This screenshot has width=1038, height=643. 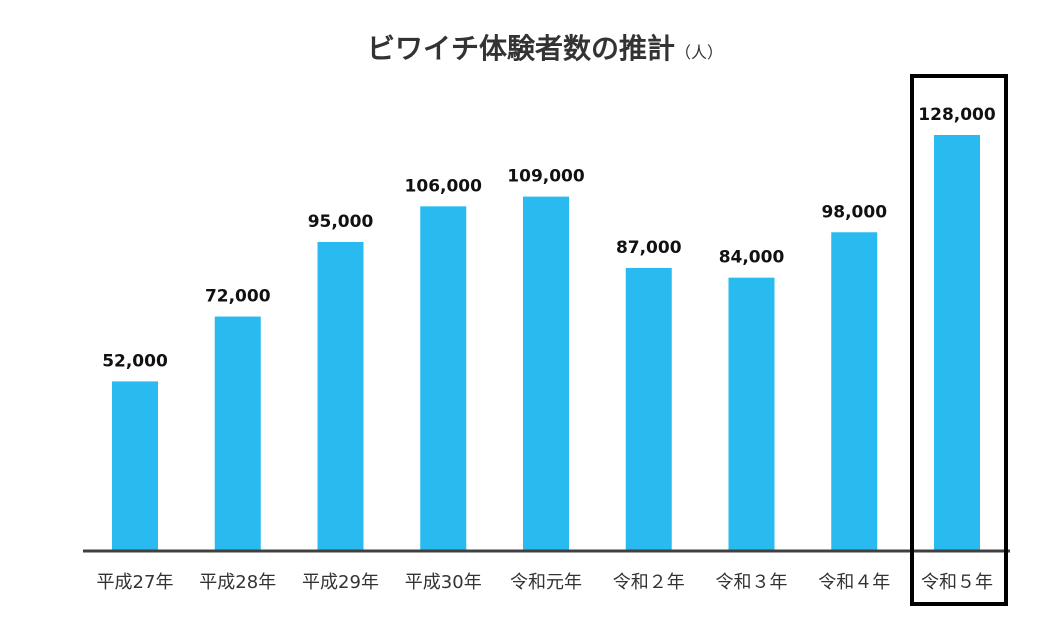 What do you see at coordinates (752, 258) in the screenshot?
I see `value-label-7: 84,000` at bounding box center [752, 258].